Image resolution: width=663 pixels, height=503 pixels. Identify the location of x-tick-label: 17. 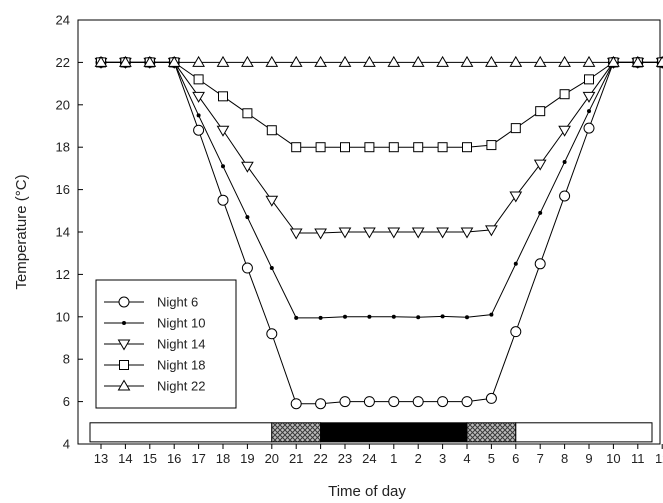
(198, 458).